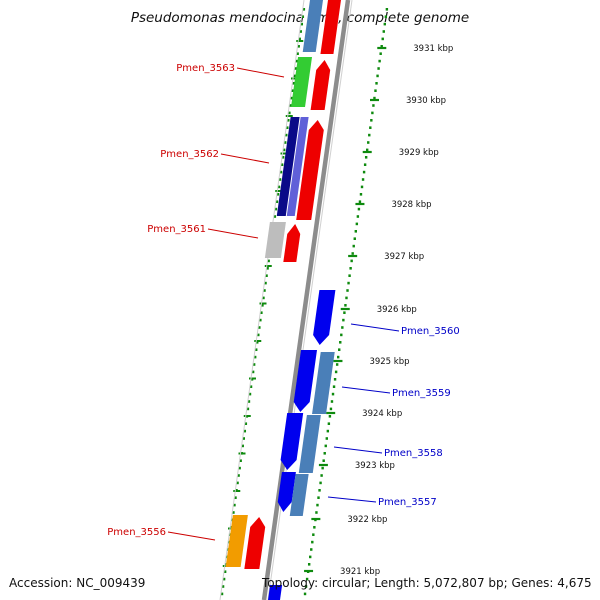 The height and width of the screenshot is (600, 600). What do you see at coordinates (360, 572) in the screenshot?
I see `scale-tick-label: 3921 kbp` at bounding box center [360, 572].